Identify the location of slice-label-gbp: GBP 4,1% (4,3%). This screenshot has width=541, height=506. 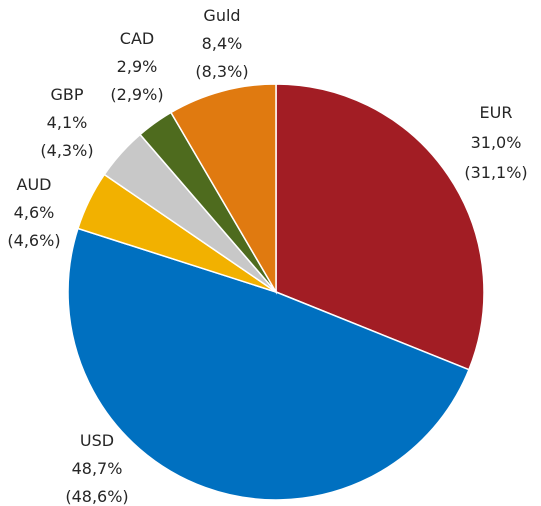
(66, 122).